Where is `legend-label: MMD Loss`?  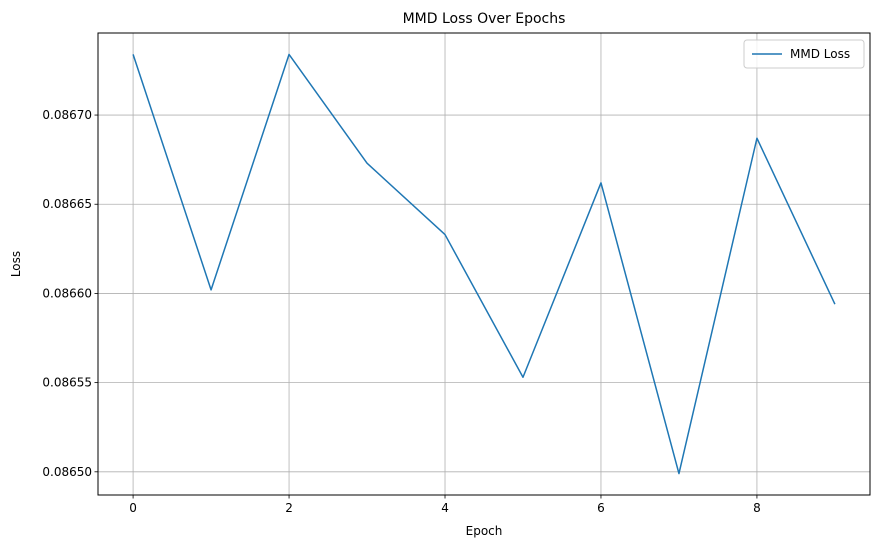
legend-label: MMD Loss is located at coordinates (820, 54).